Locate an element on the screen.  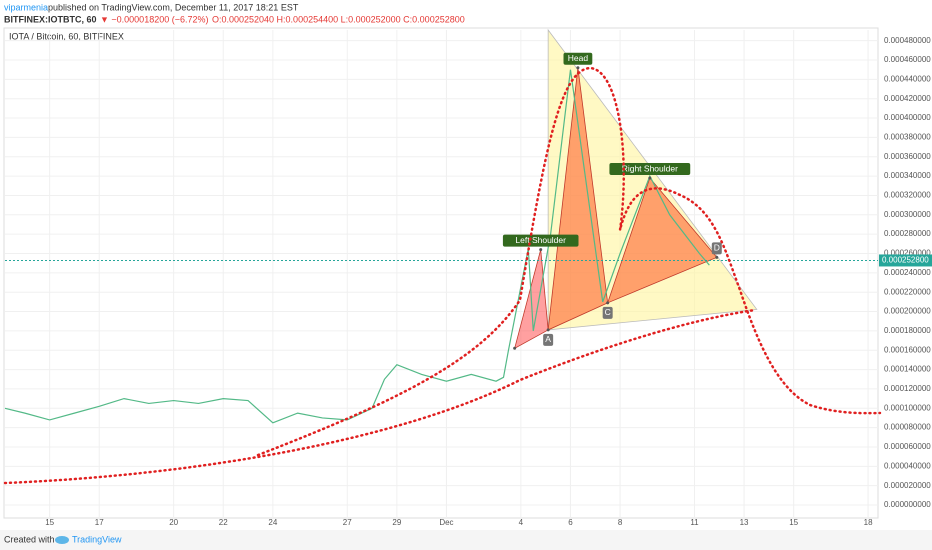
y-tick-label: 0.000040000 is located at coordinates (907, 465).